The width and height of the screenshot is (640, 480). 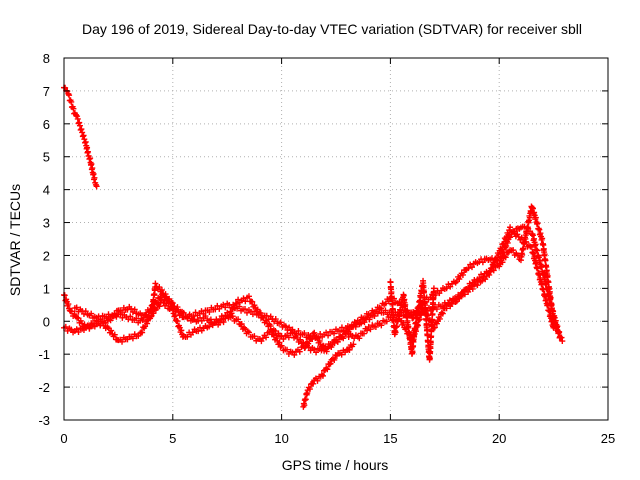 I want to click on y-tick-label: 2, so click(x=46, y=255).